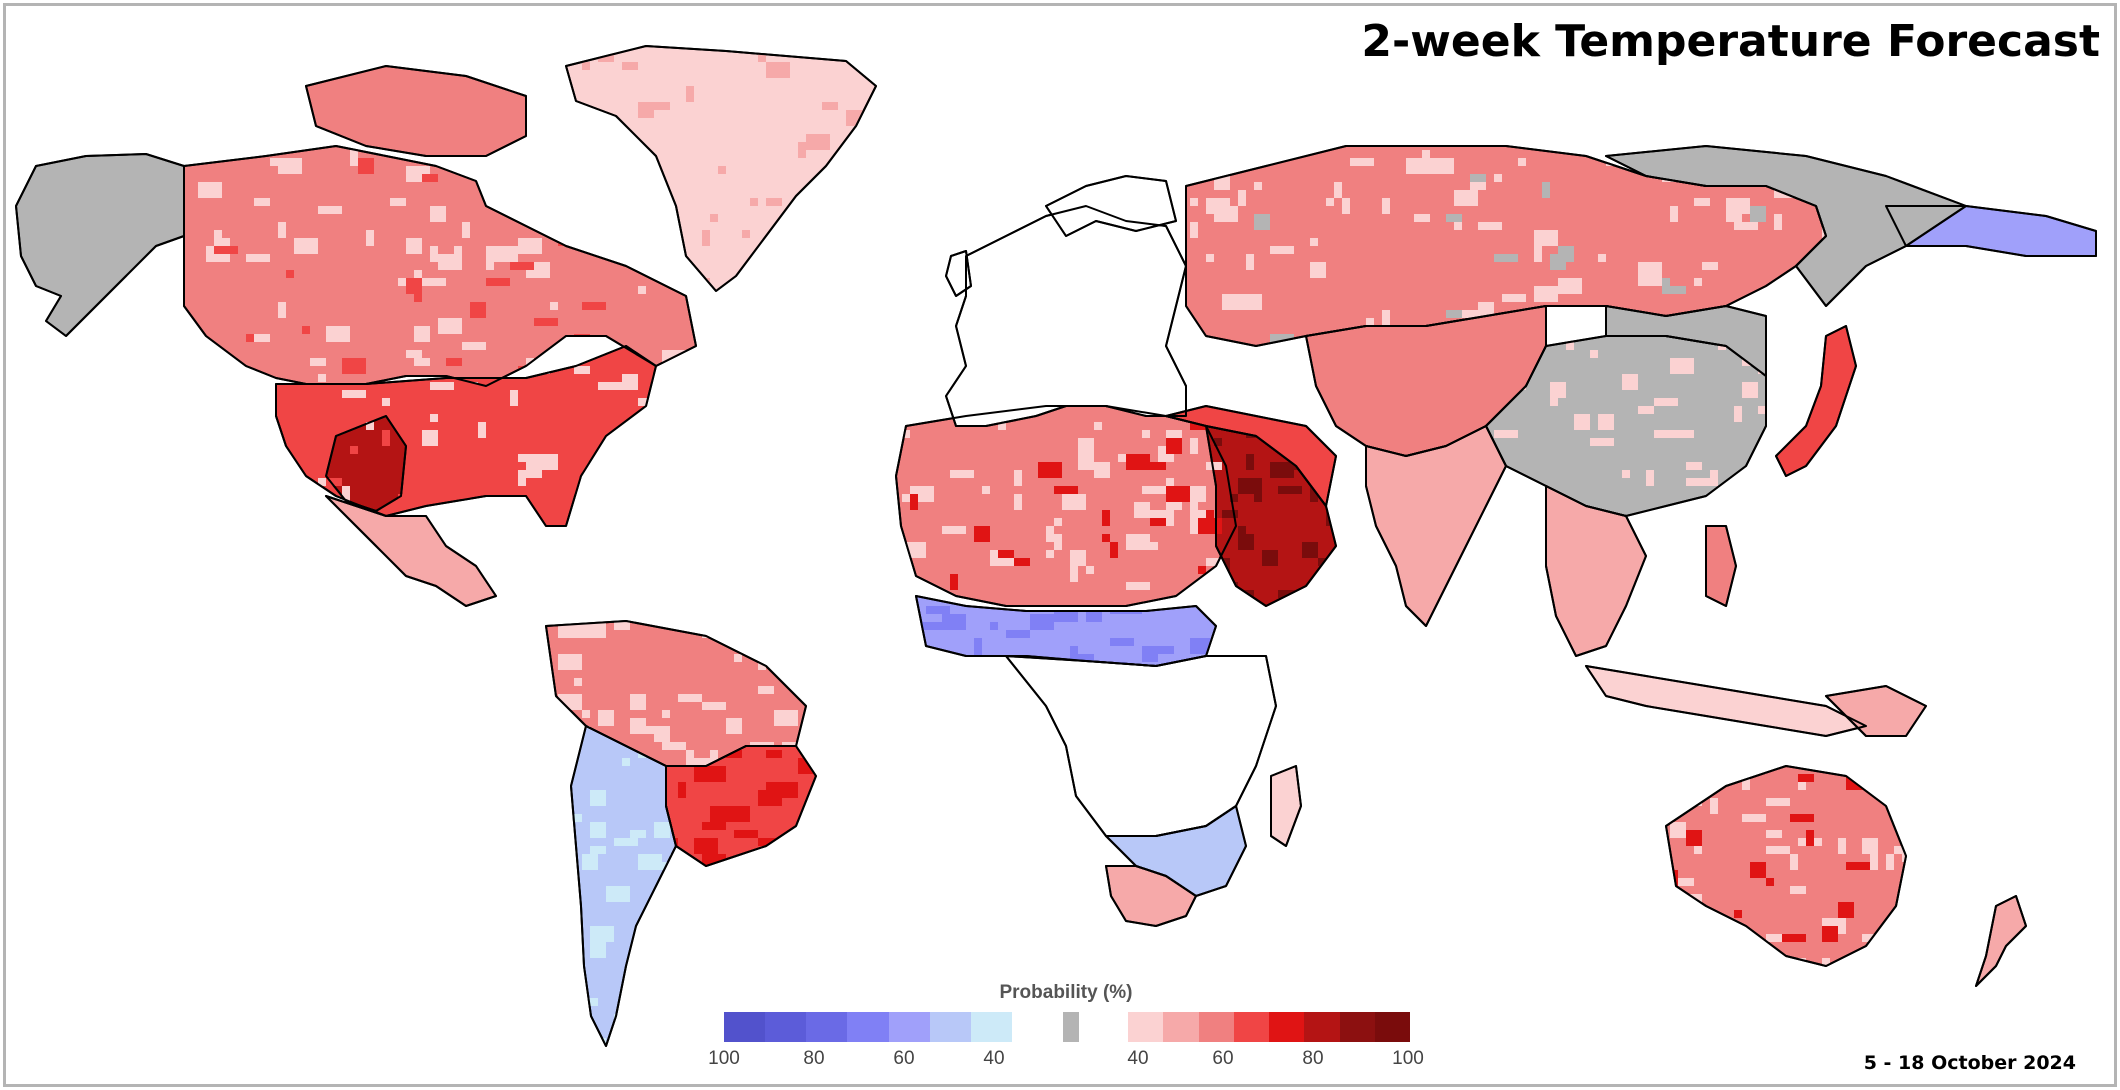 Image resolution: width=2120 pixels, height=1090 pixels. Describe the element at coordinates (1066, 631) in the screenshot. I see `border-sahel` at that location.